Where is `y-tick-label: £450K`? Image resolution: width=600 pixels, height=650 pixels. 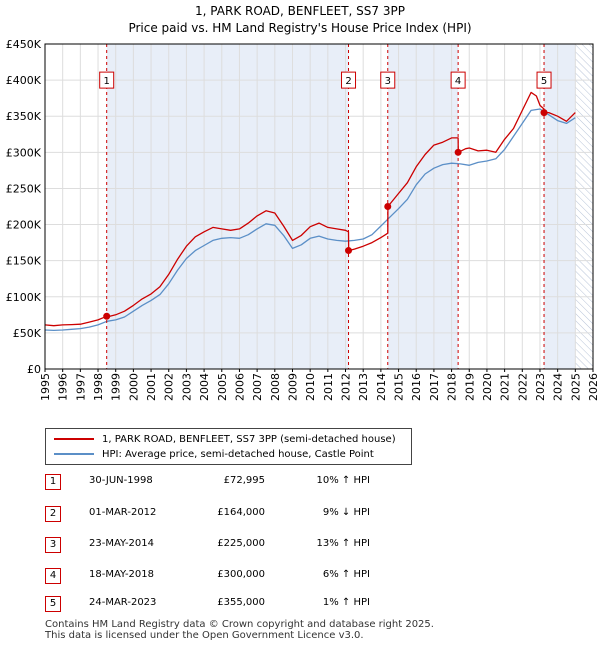 y-tick-label: £450K is located at coordinates (24, 44).